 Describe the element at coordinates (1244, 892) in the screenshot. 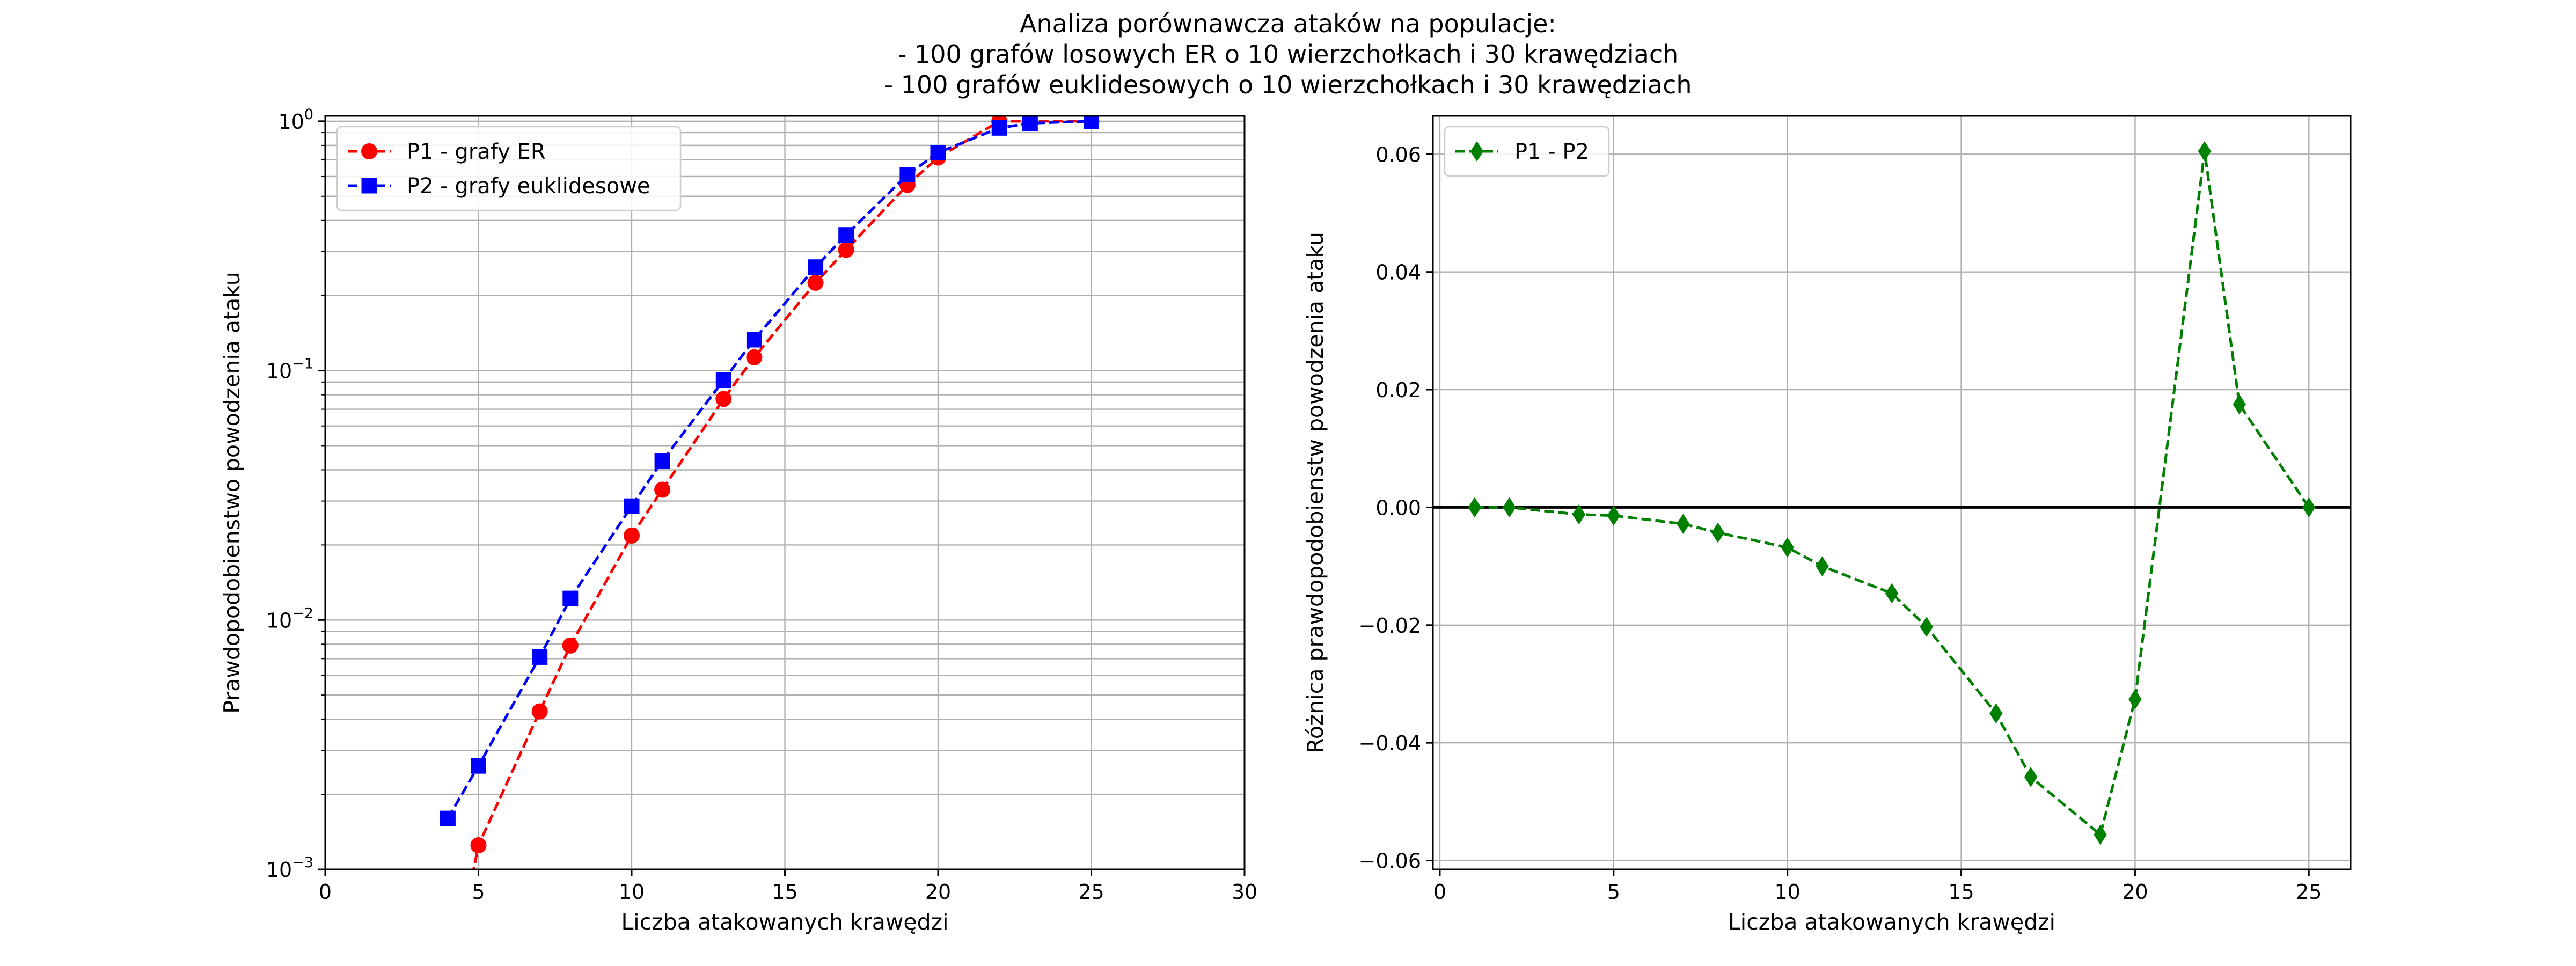

I see `x-tick-label: 30` at that location.